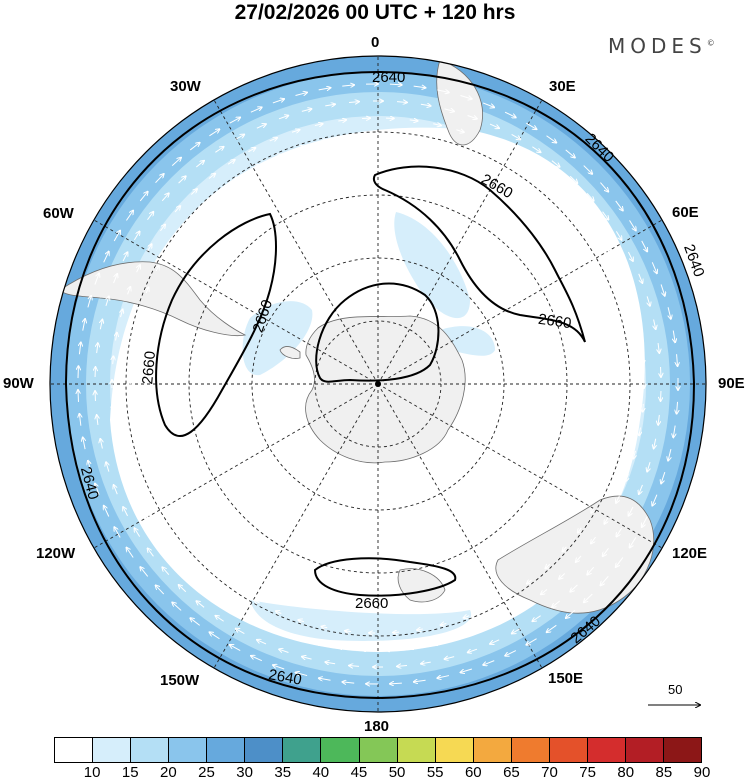 This screenshot has width=750, height=782. Describe the element at coordinates (18, 383) in the screenshot. I see `lon-label-90w: 90W` at that location.